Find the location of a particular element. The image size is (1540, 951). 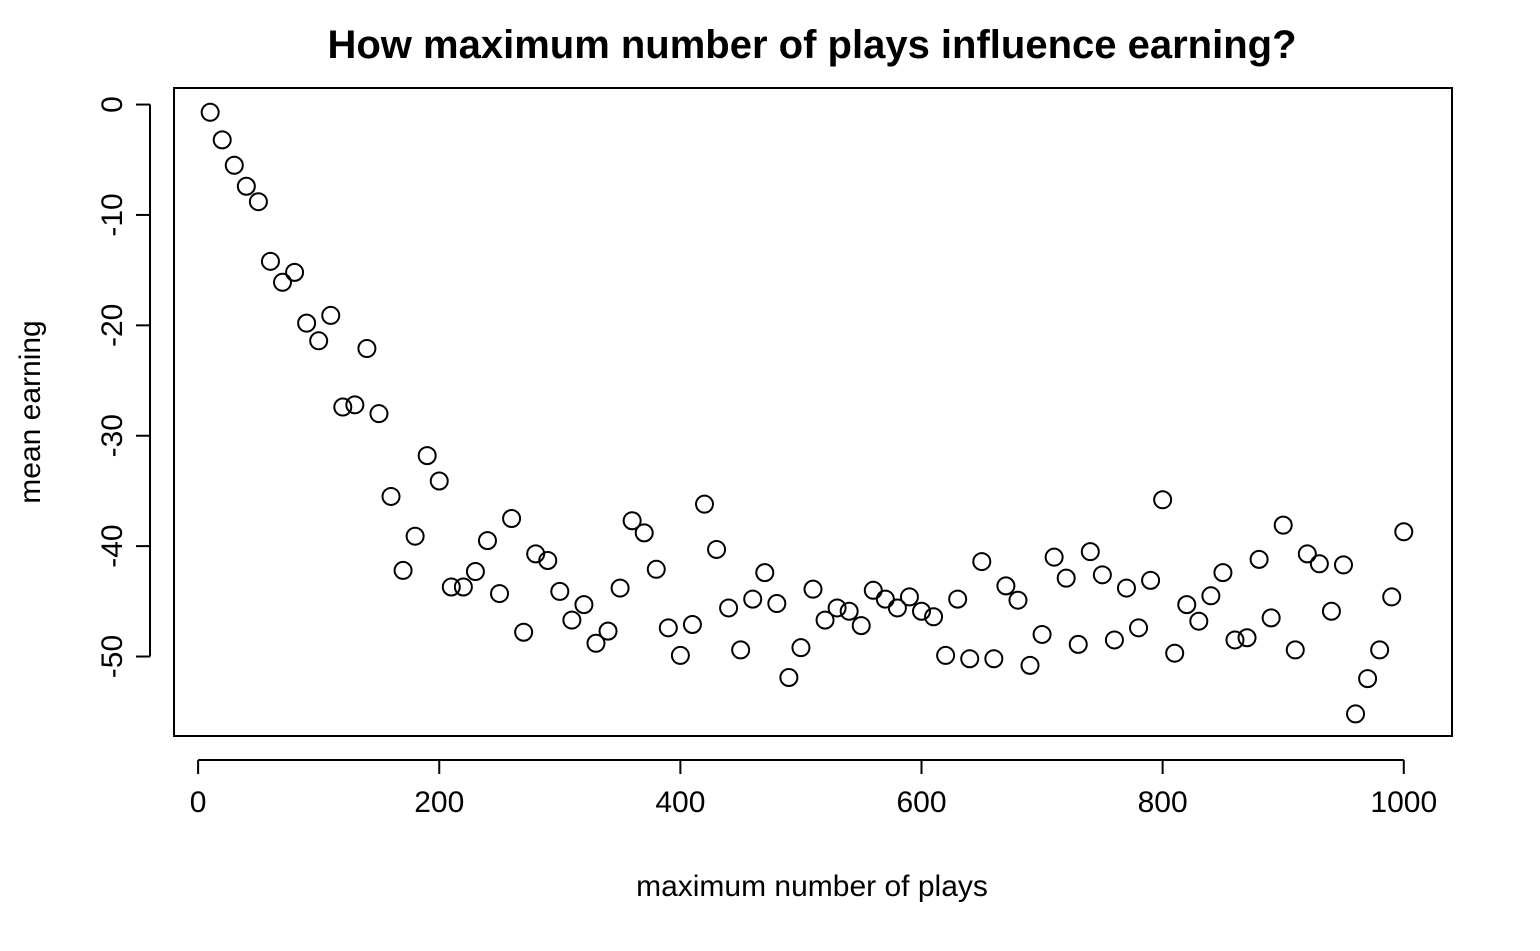

x-axis: 0 200 400 600 800 1000 is located at coordinates (813, 789).